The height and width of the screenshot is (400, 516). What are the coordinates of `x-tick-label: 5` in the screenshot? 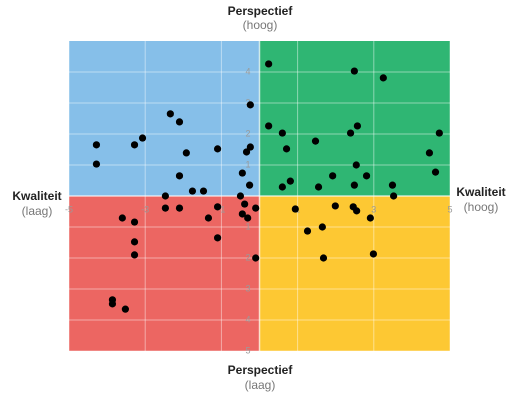 It's located at (449, 209).